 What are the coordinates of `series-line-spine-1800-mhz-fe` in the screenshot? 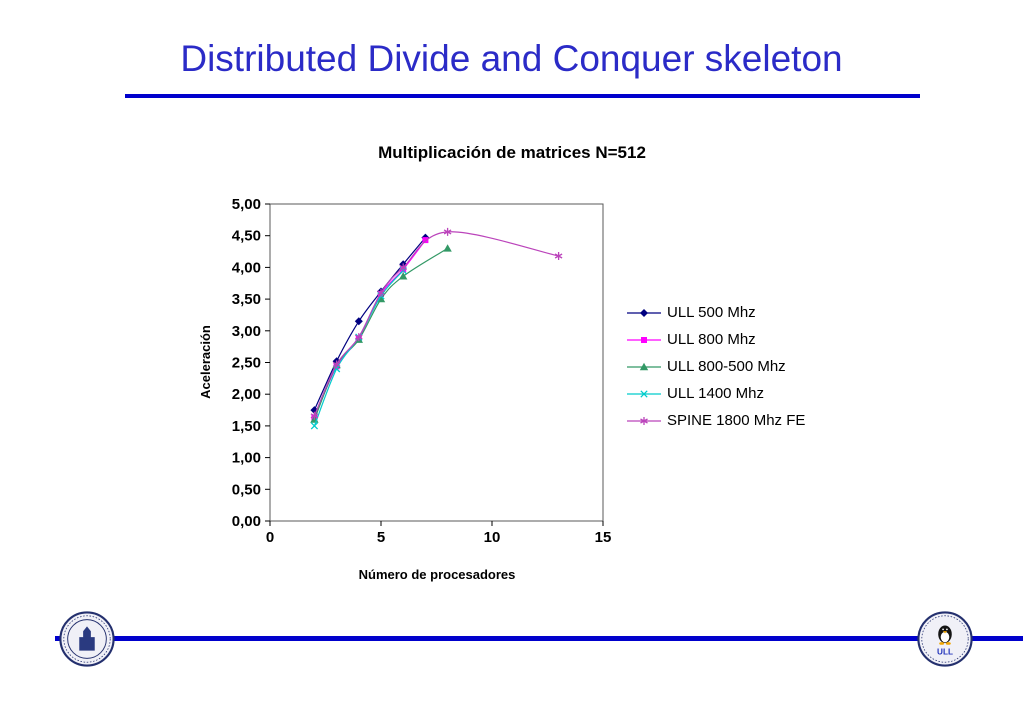 It's located at (436, 323).